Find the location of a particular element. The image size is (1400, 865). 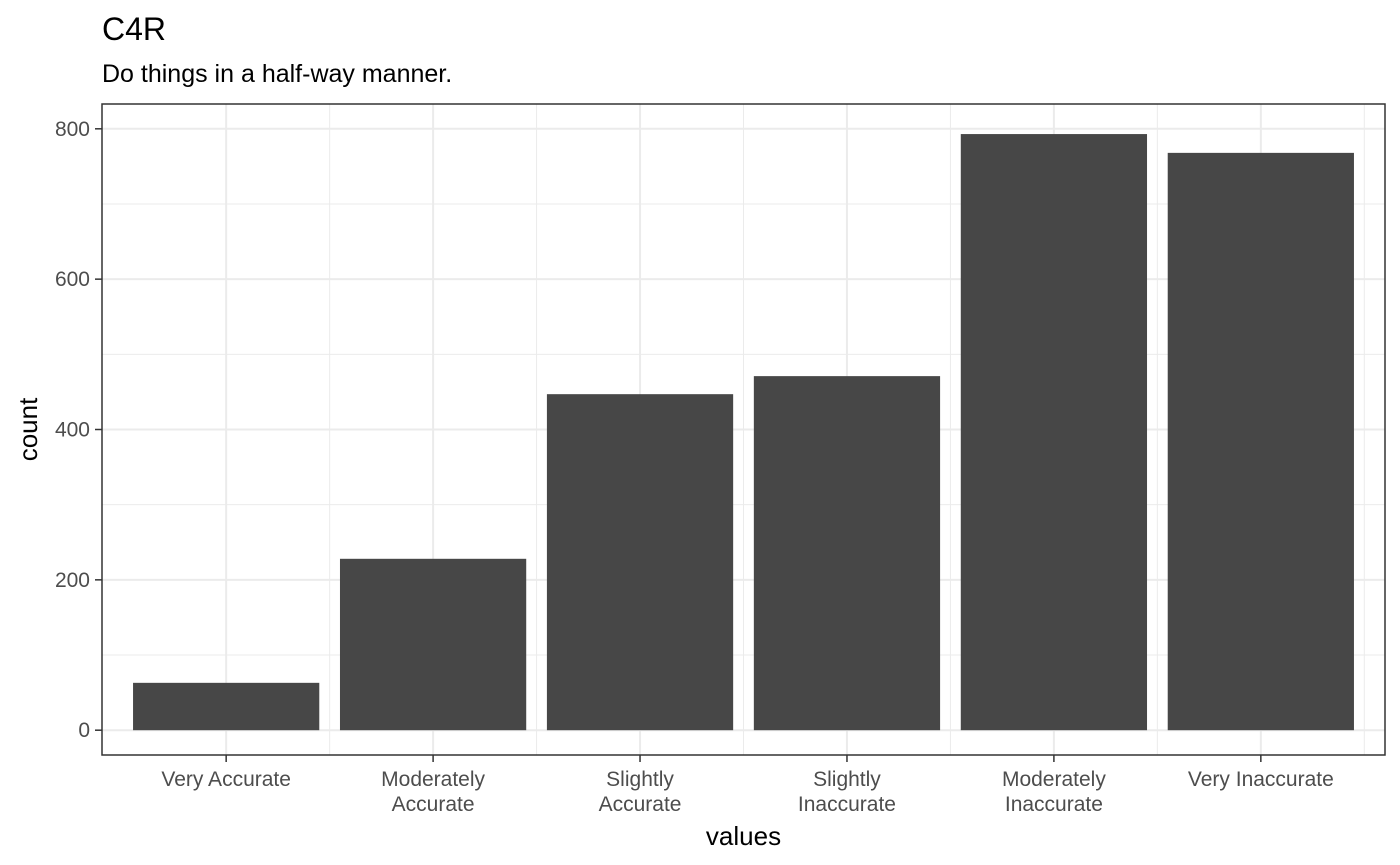

chart-subtitle: Do things in a half-way manner. is located at coordinates (277, 74).